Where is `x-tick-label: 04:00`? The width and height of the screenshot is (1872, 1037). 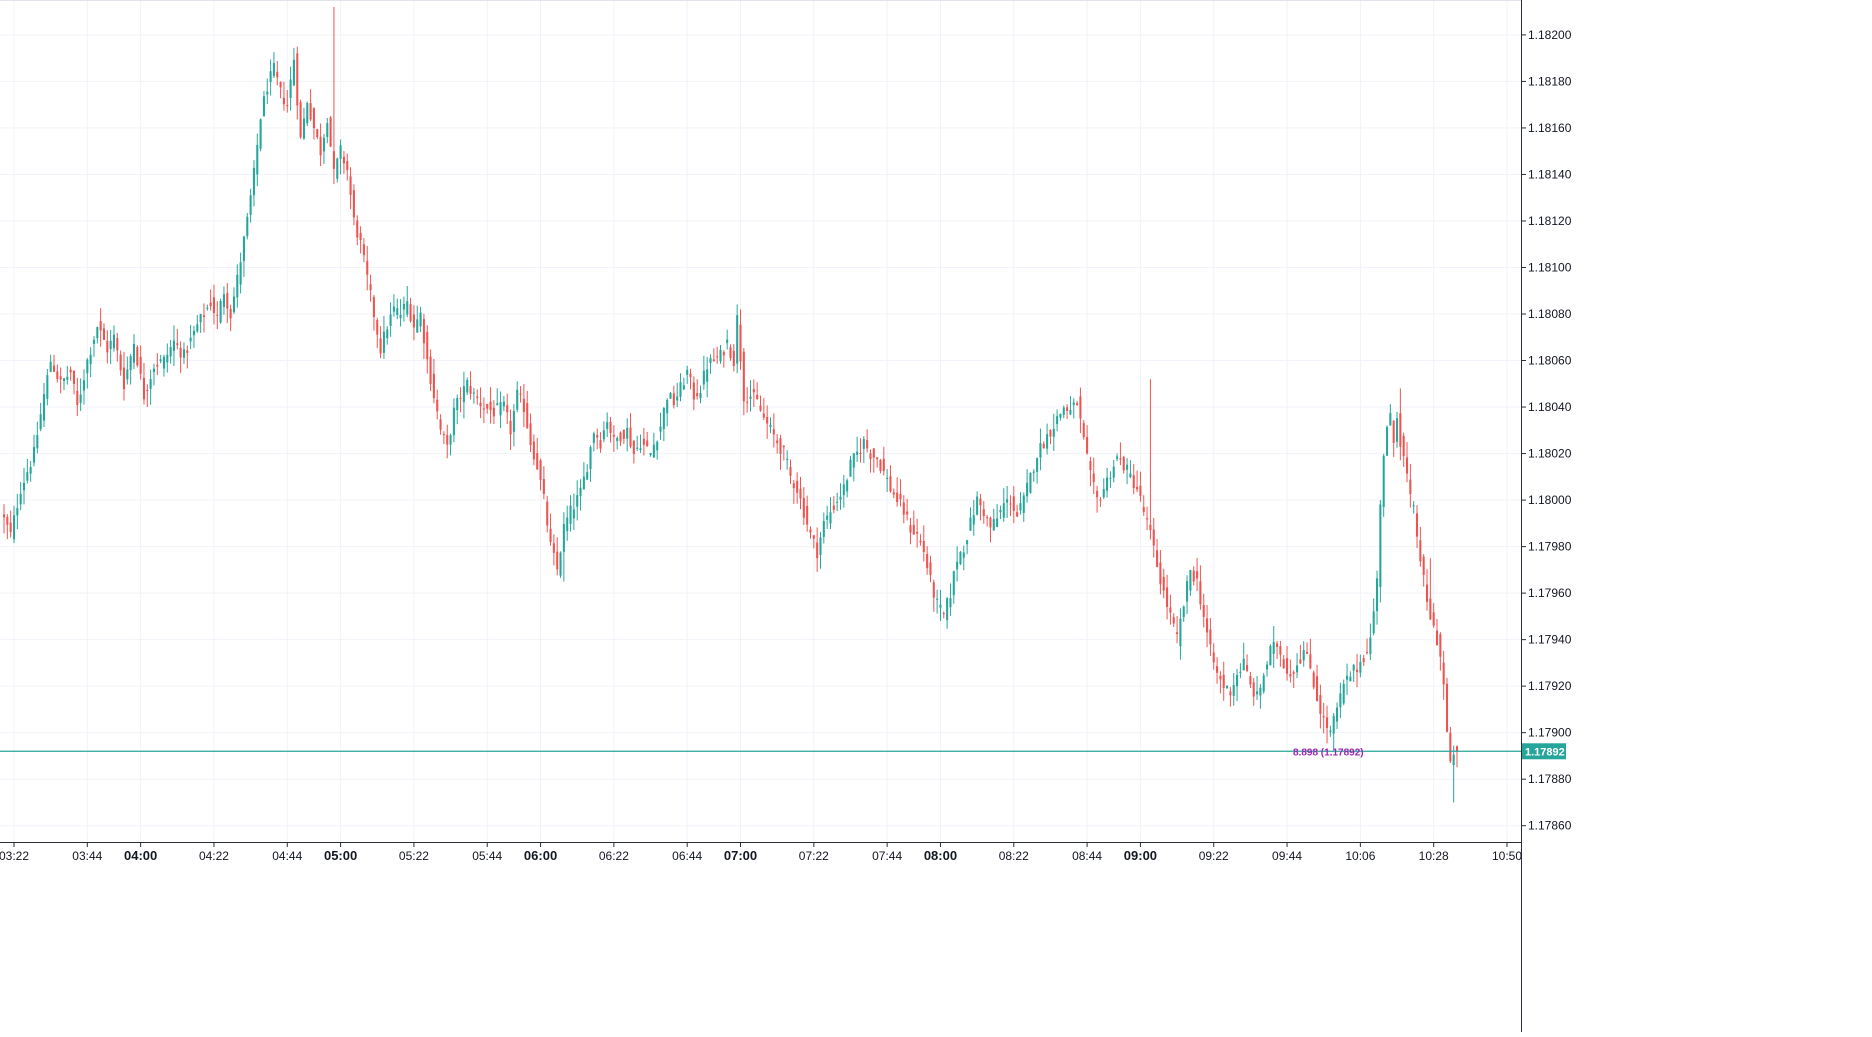 x-tick-label: 04:00 is located at coordinates (140, 855).